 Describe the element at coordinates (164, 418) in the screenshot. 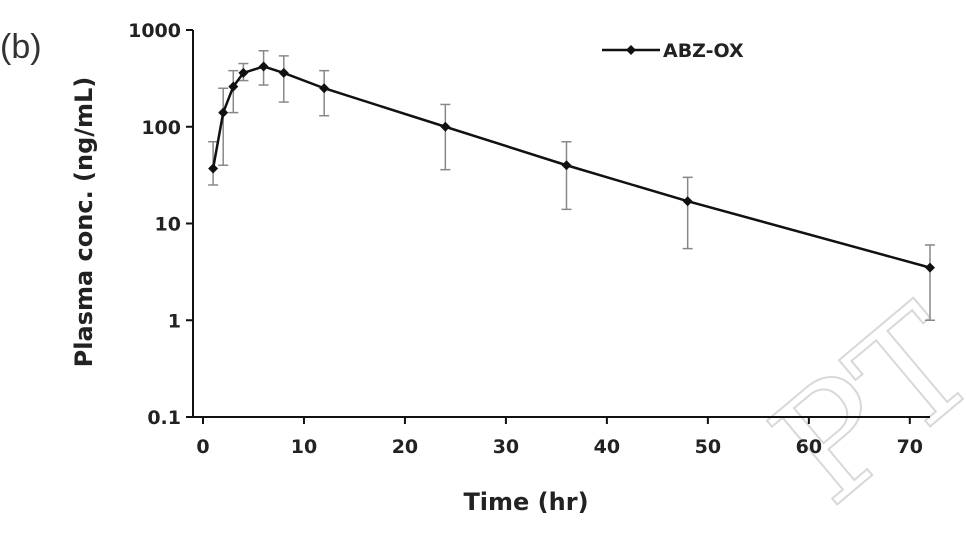

I see `y-tick-label: 0.1` at that location.